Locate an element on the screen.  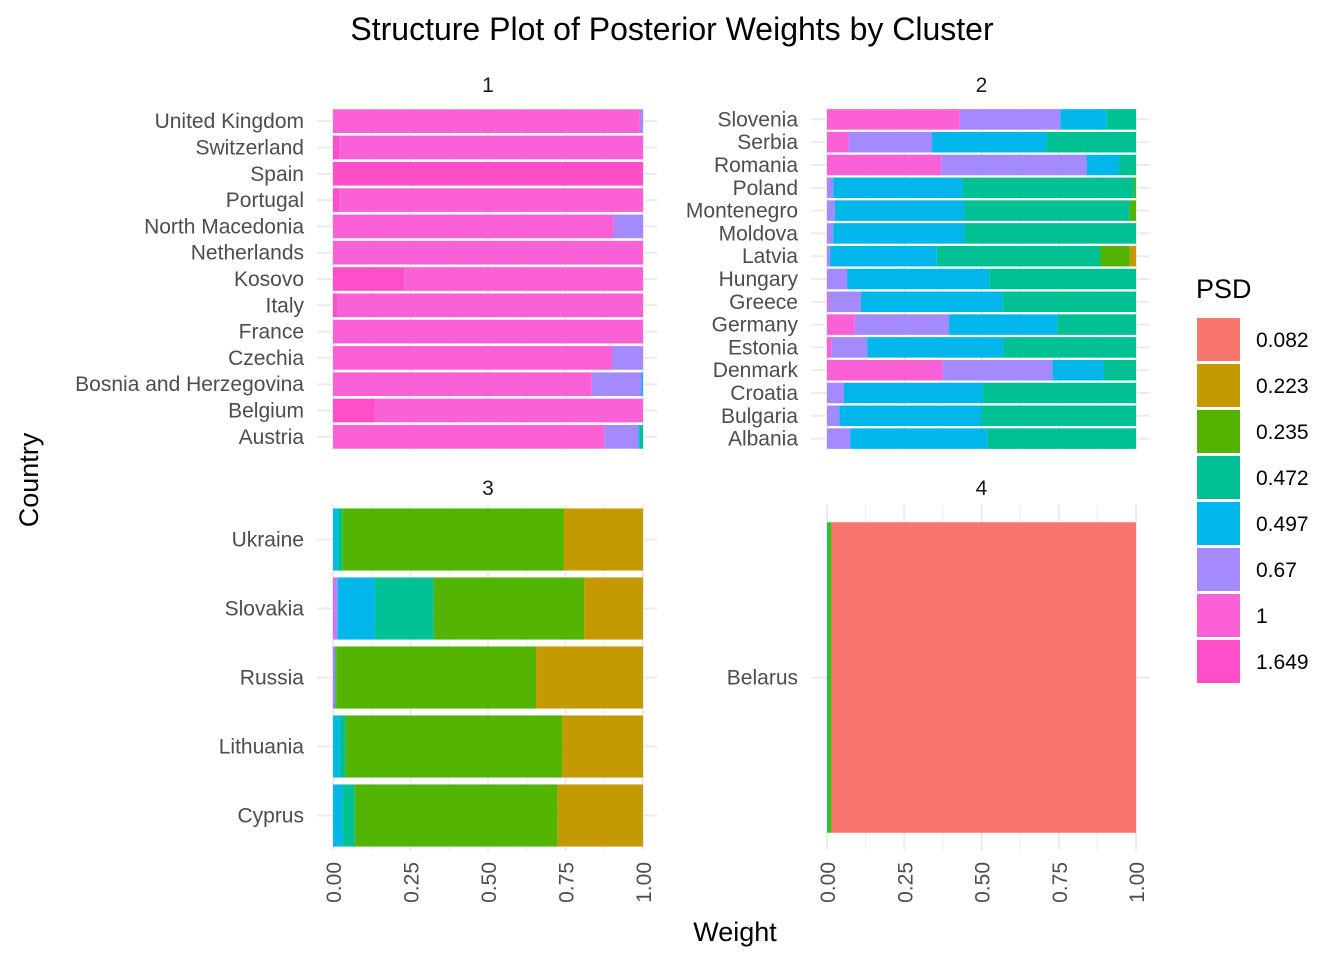
facet-panel-3: 3 Ukraine Slovakia Russia Lithuania Cyprus is located at coordinates (438, 663).